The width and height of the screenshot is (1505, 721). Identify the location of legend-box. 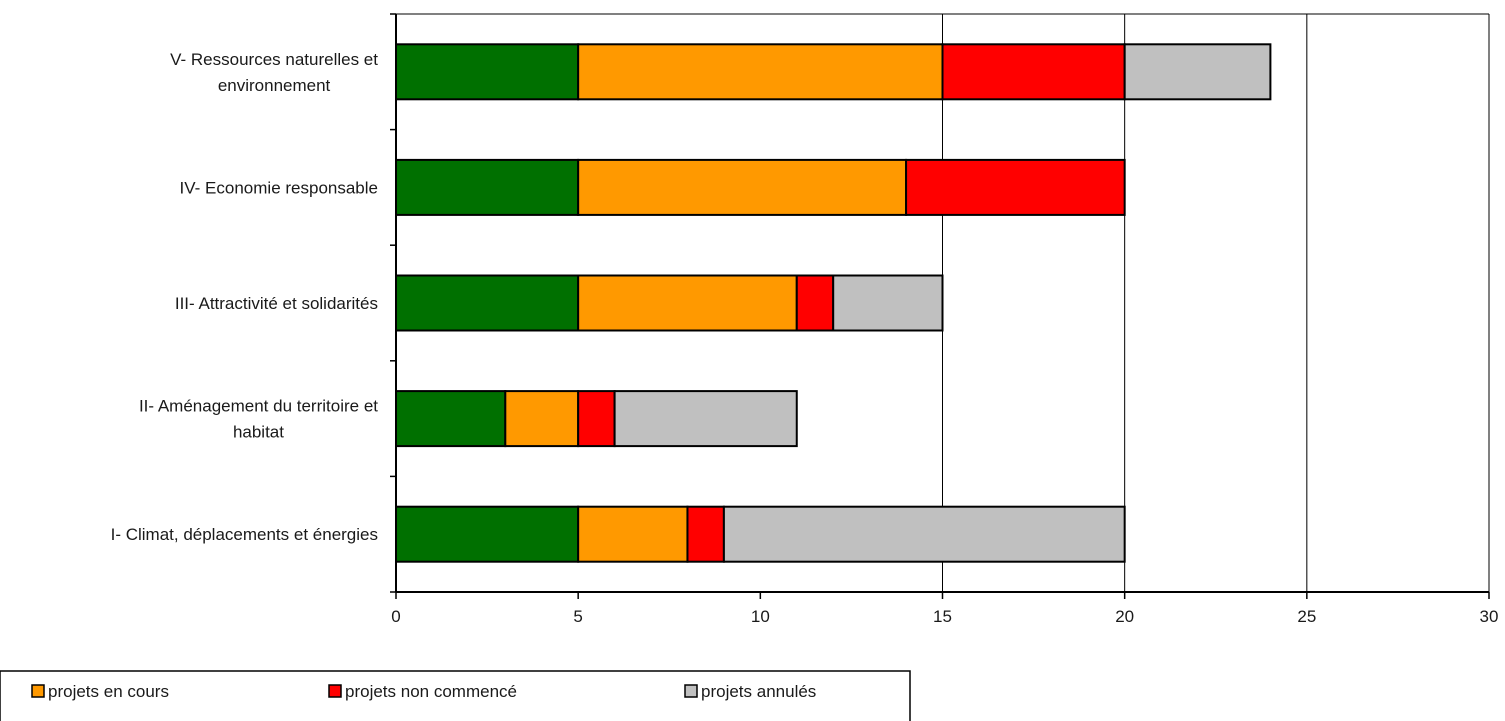
(455, 695).